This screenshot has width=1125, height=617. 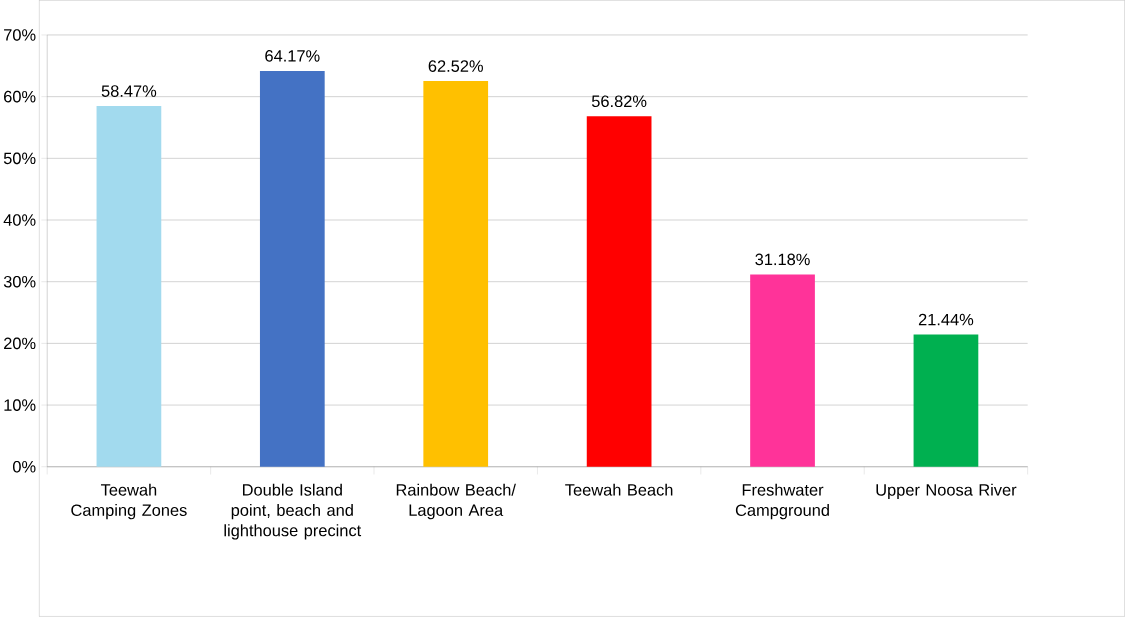 I want to click on x-tick-label: Double Island point, beach and lighthouse precinct, so click(x=293, y=511).